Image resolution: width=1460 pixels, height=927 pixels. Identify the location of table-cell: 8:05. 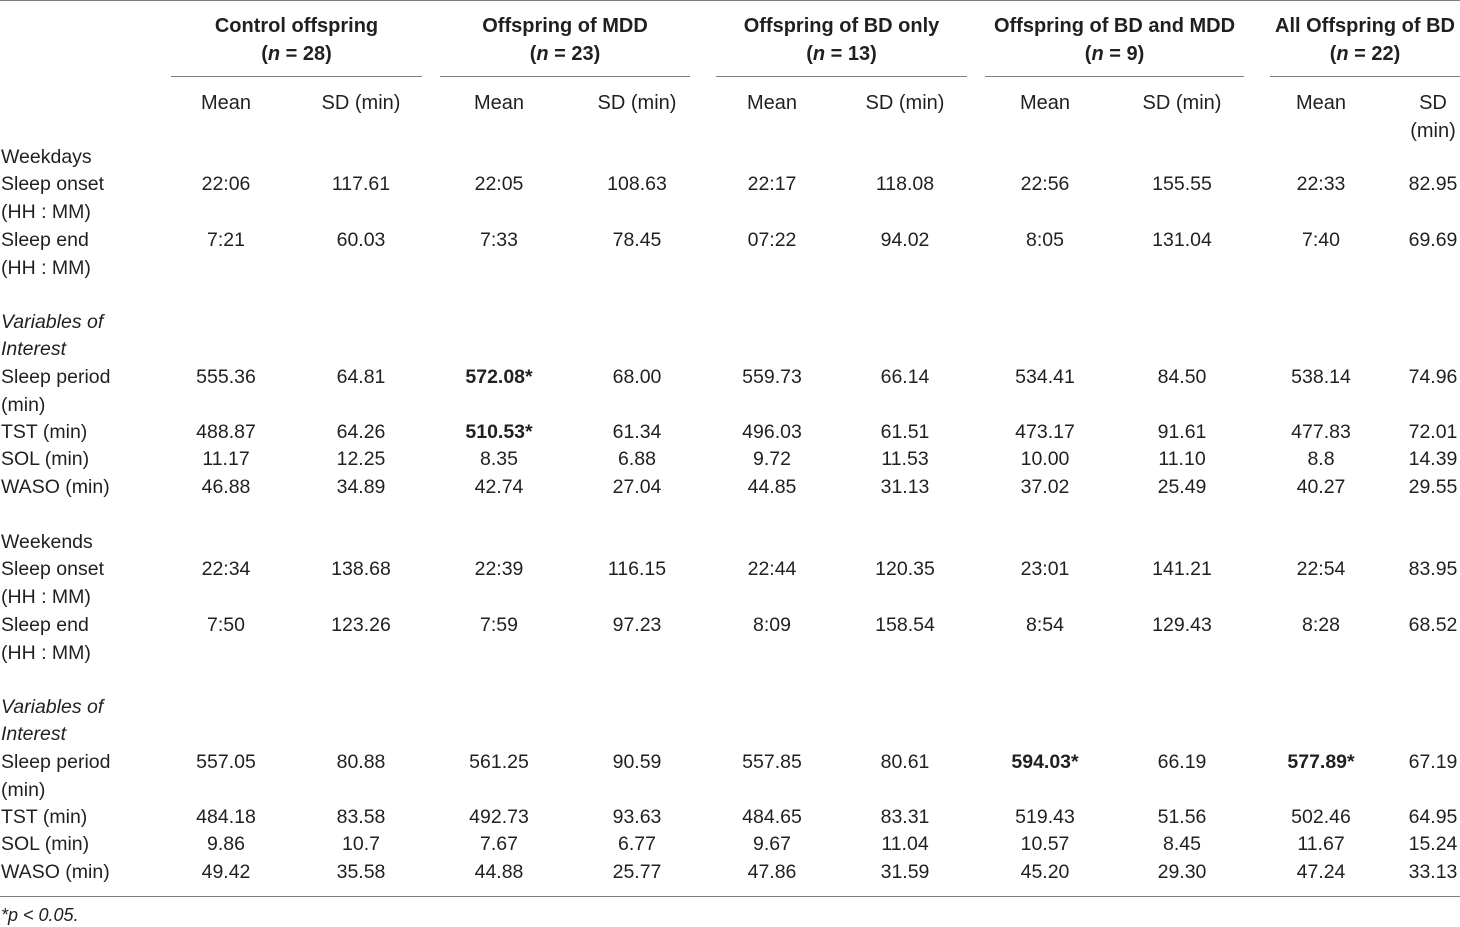
(1045, 240).